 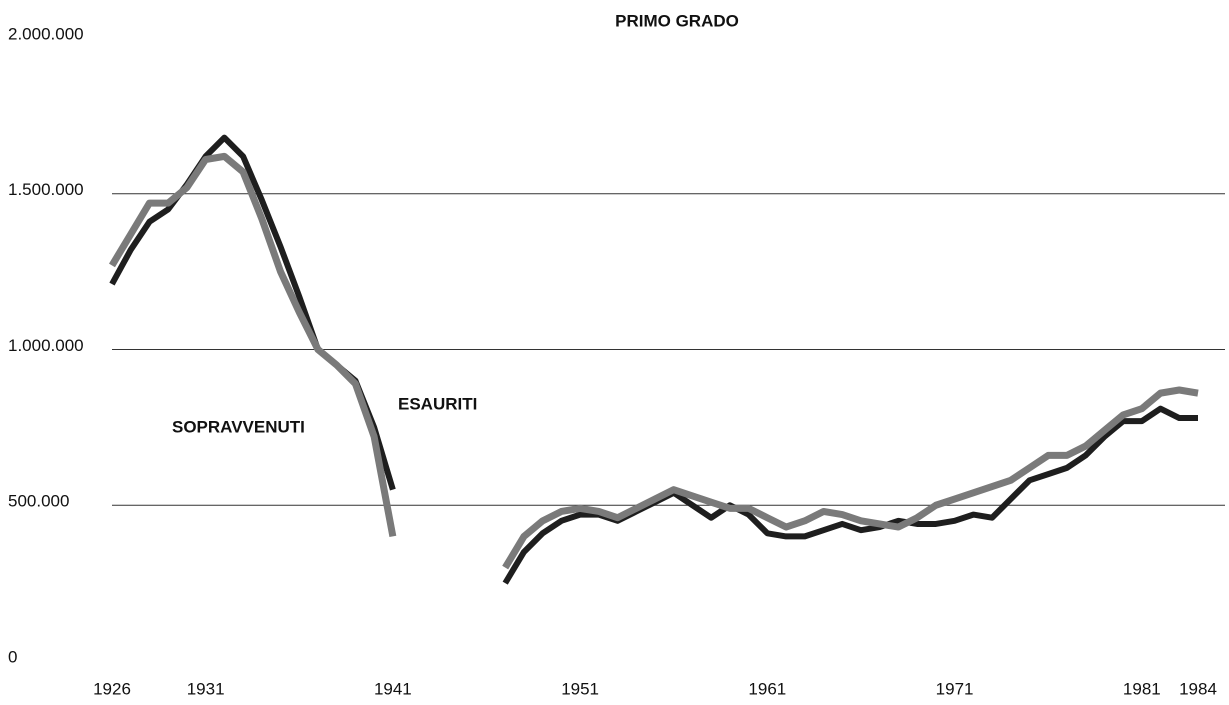 What do you see at coordinates (1198, 688) in the screenshot?
I see `x-tick-label: 1984` at bounding box center [1198, 688].